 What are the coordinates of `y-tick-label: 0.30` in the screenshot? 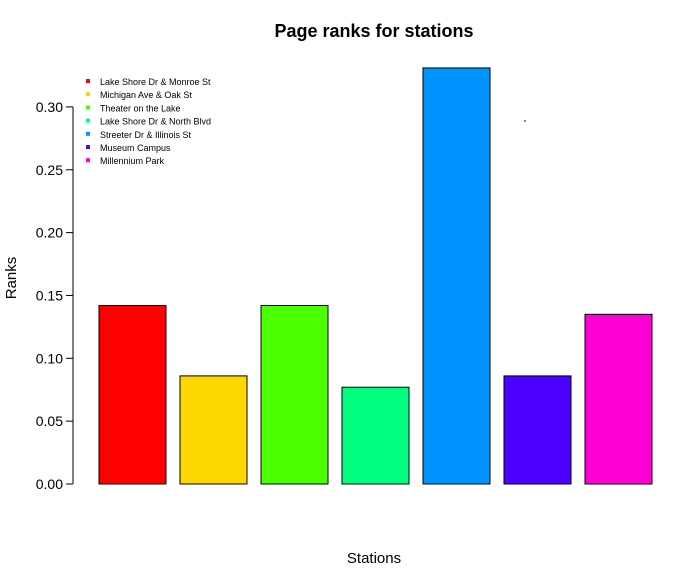 It's located at (49, 107).